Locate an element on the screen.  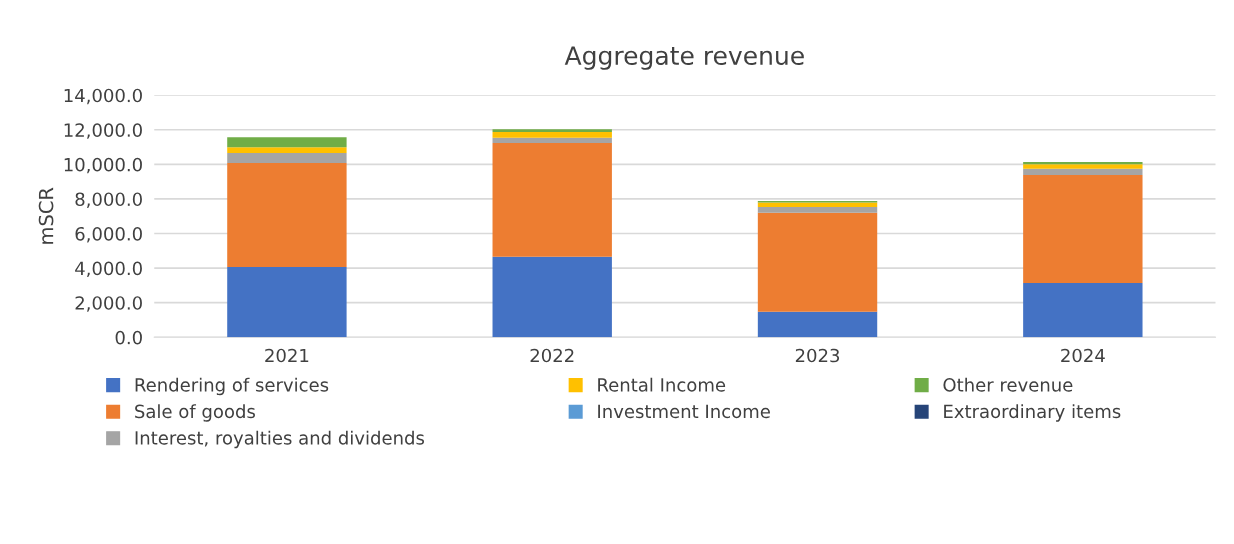
y-tick-label: 4,000.0 is located at coordinates (108, 269).